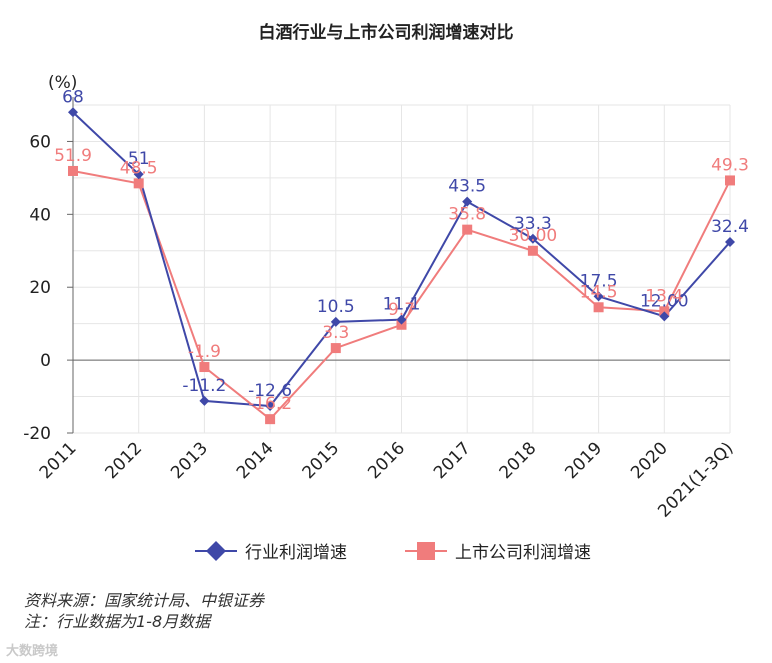 The height and width of the screenshot is (663, 772). I want to click on y-tick-label: 0, so click(45, 361).